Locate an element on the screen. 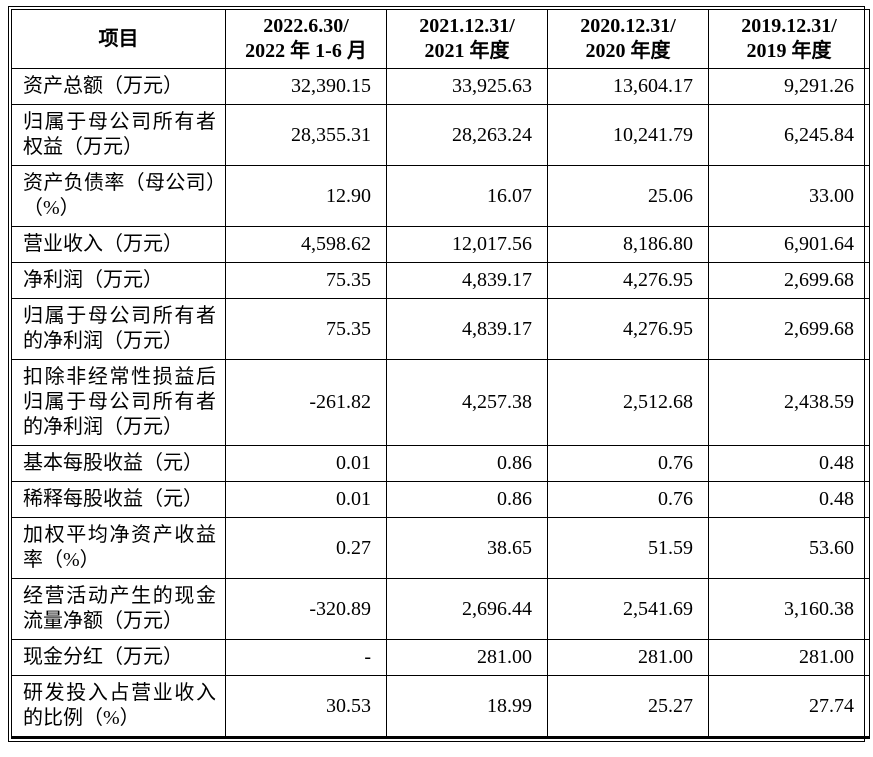 The height and width of the screenshot is (757, 873). value-cell: 2,541.69 is located at coordinates (628, 609).